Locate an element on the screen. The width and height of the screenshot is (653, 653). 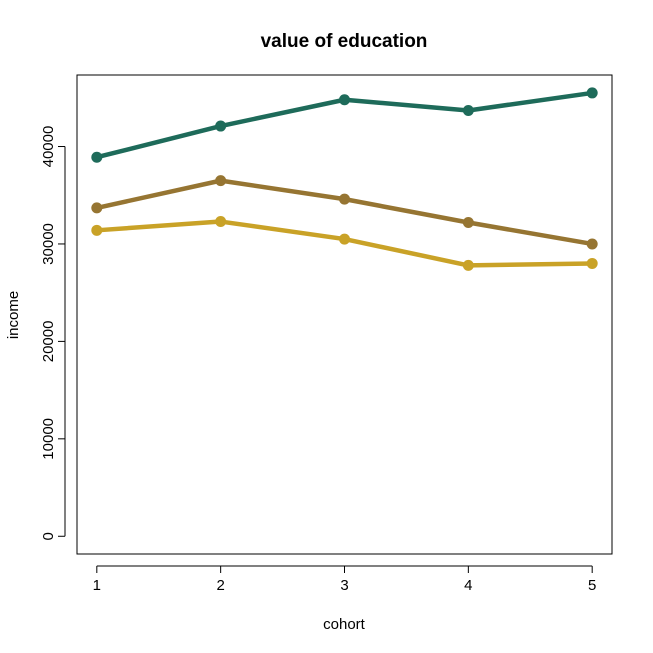
x-tick-label: 1 is located at coordinates (97, 585).